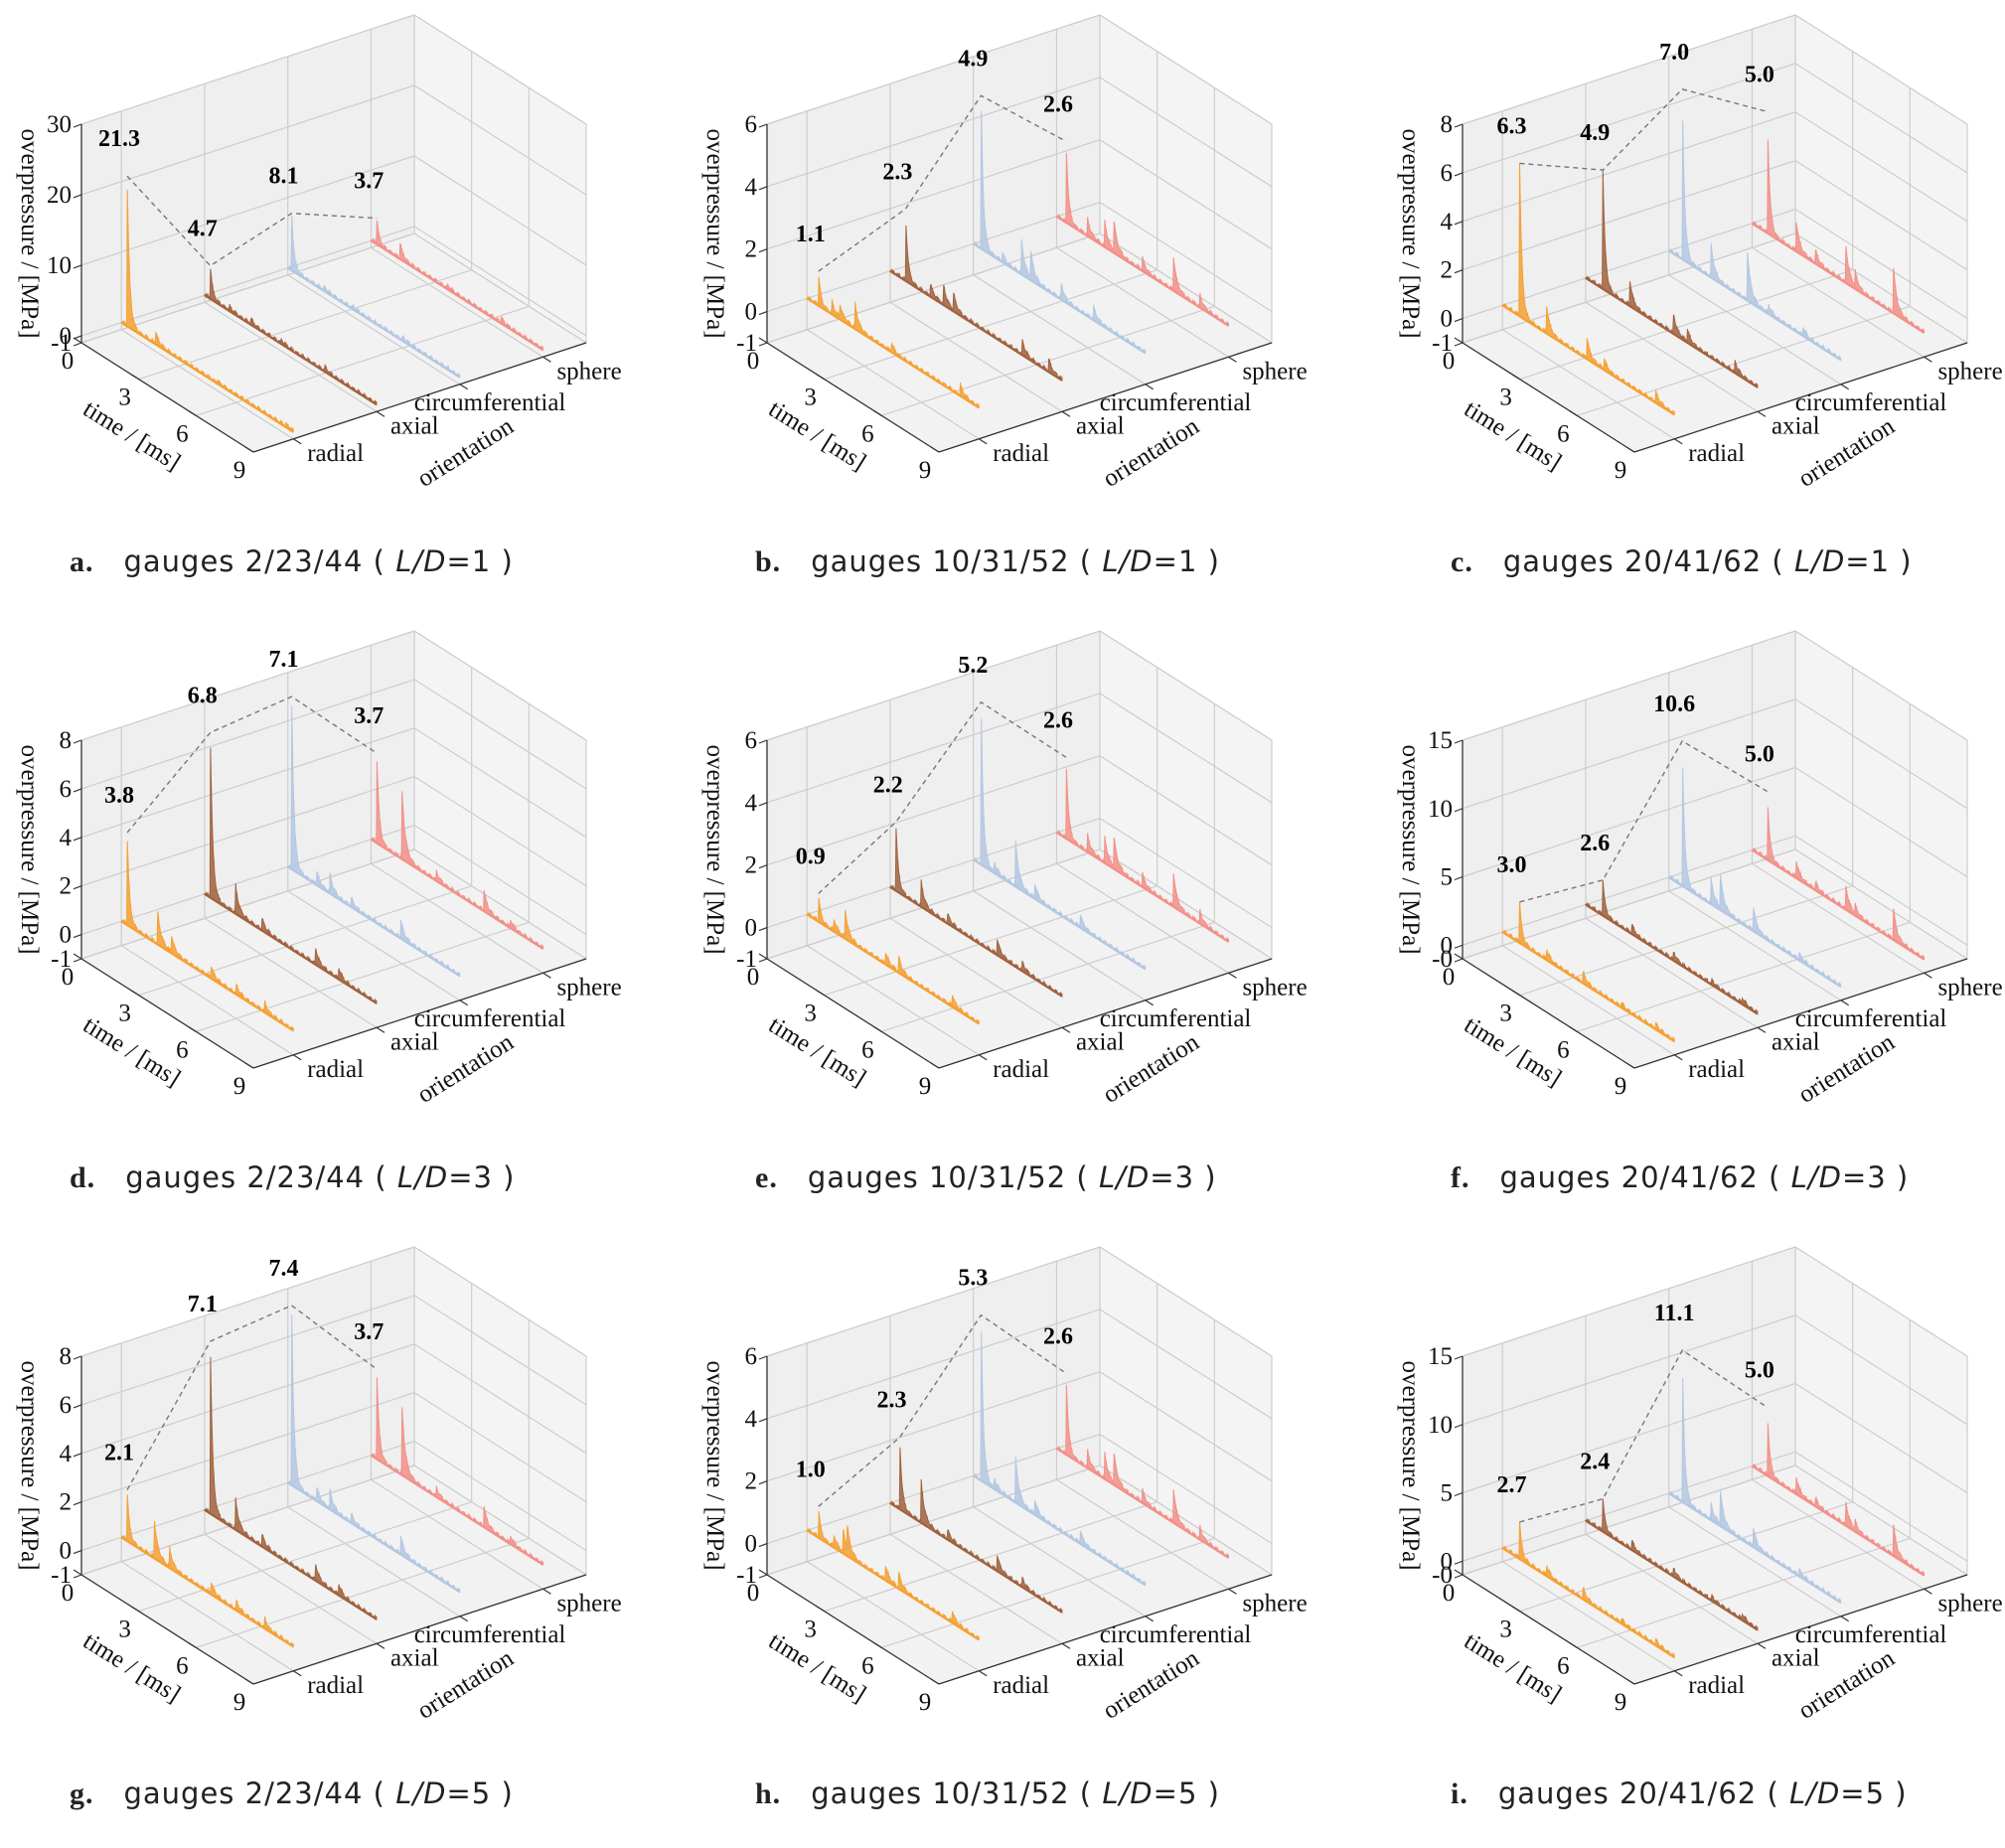 Image resolution: width=2005 pixels, height=1848 pixels. I want to click on axes-lines, so click(333, 1521).